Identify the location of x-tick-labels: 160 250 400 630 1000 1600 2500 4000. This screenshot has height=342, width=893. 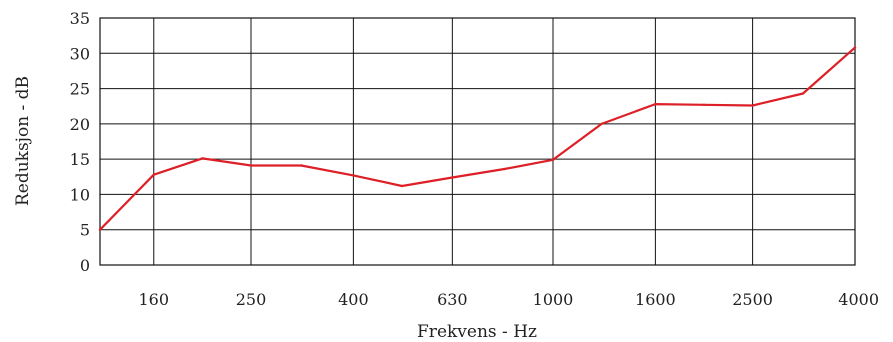
(509, 299).